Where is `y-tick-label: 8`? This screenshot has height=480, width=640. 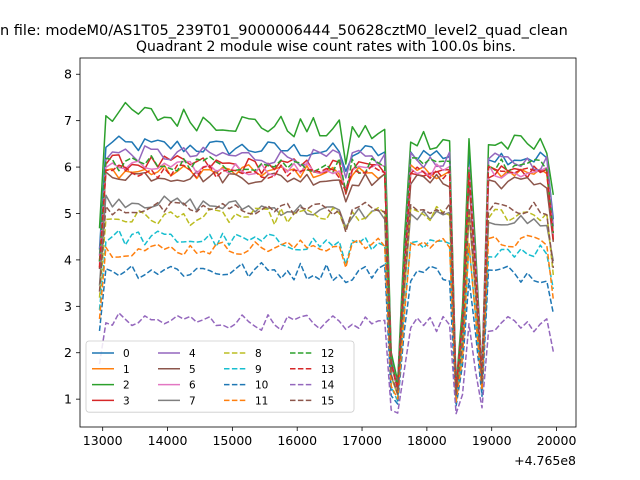 y-tick-label: 8 is located at coordinates (68, 74).